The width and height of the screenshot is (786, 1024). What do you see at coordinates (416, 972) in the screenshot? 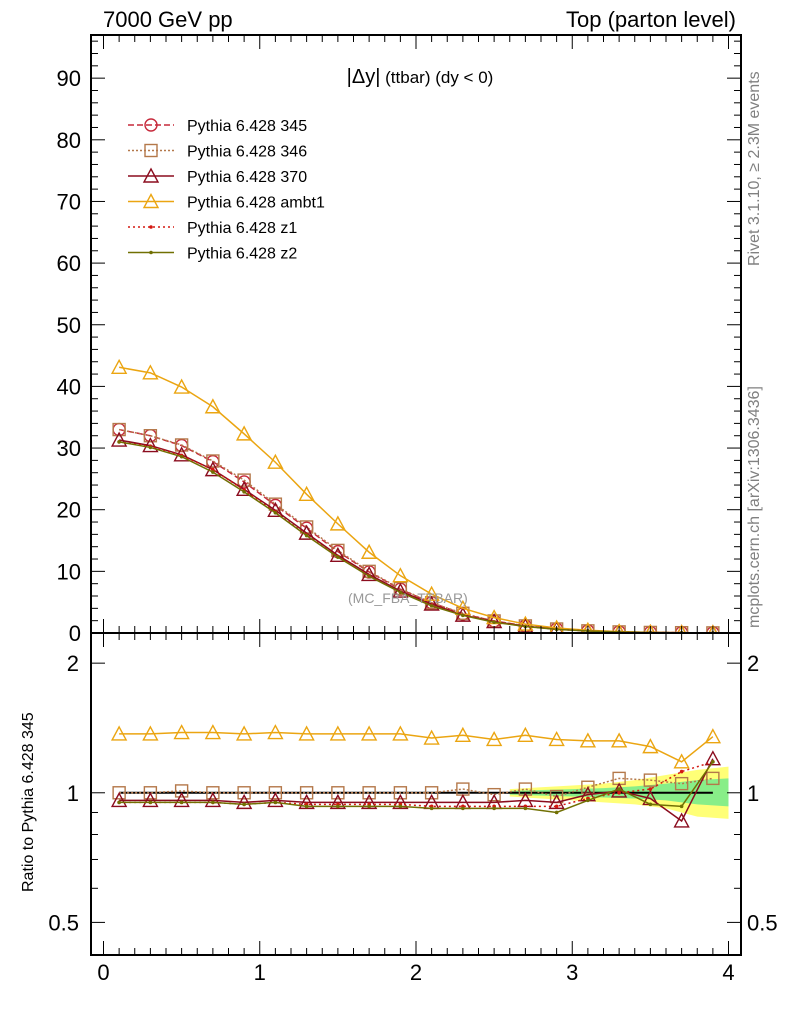
I see `x-tick-label: 2` at bounding box center [416, 972].